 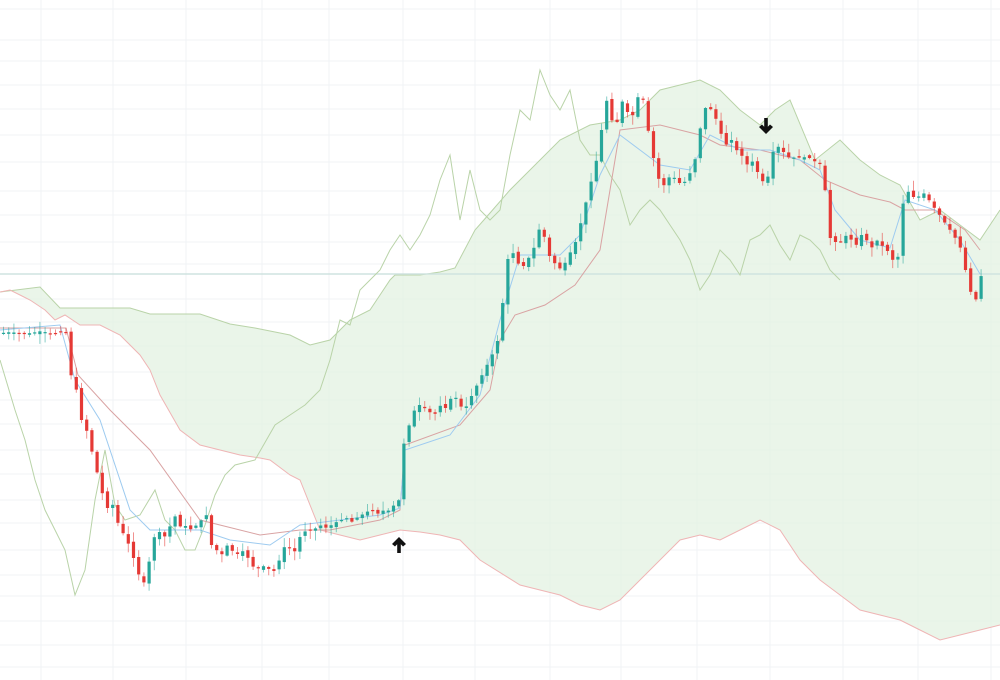 What do you see at coordinates (399, 545) in the screenshot?
I see `arrow-up-icon` at bounding box center [399, 545].